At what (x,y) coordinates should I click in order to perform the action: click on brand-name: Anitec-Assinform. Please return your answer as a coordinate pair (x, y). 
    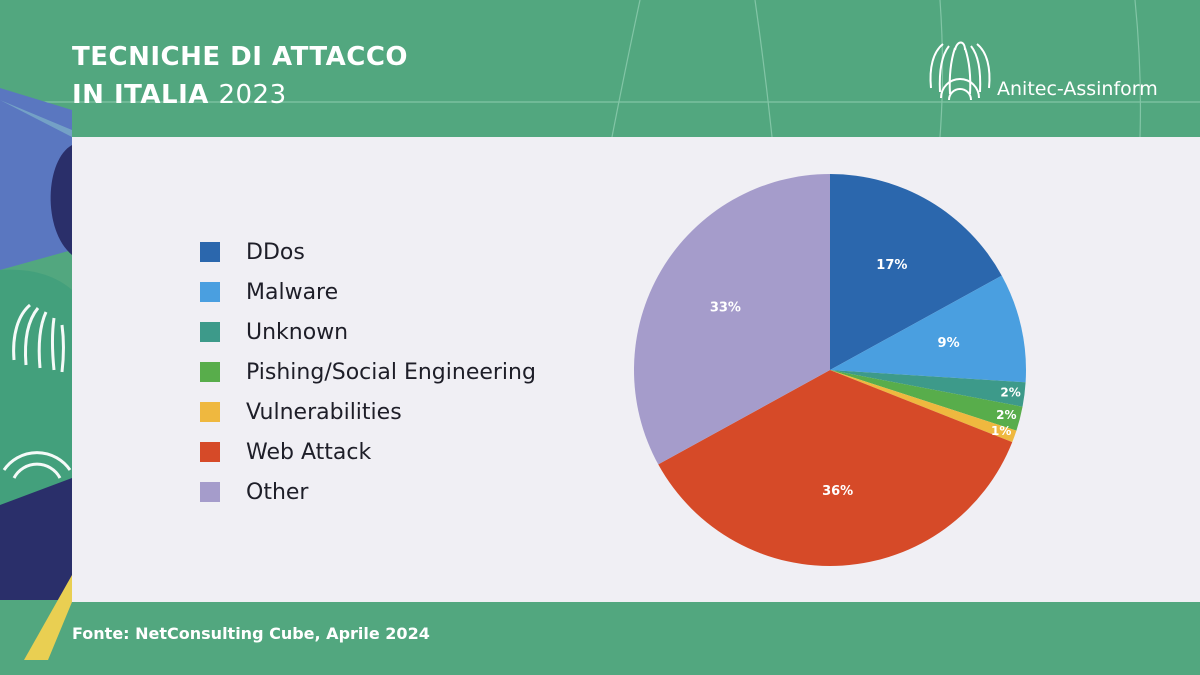
    Looking at the image, I should click on (1077, 89).